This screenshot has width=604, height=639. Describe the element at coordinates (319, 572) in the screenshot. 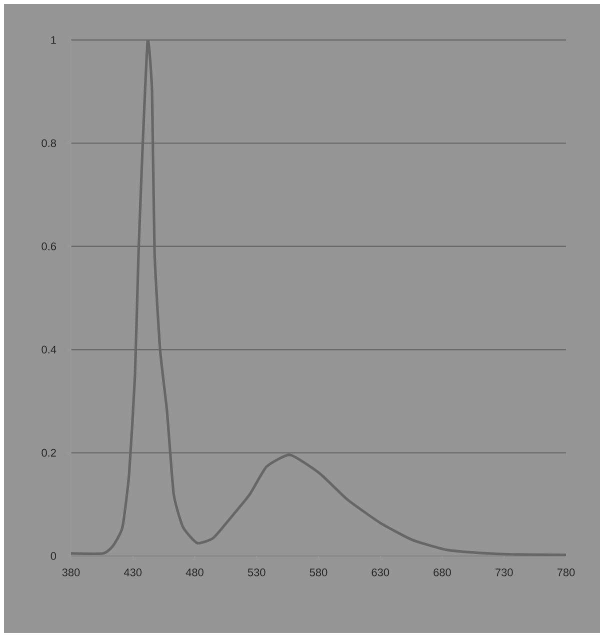

I see `x-tick-label: 580` at that location.